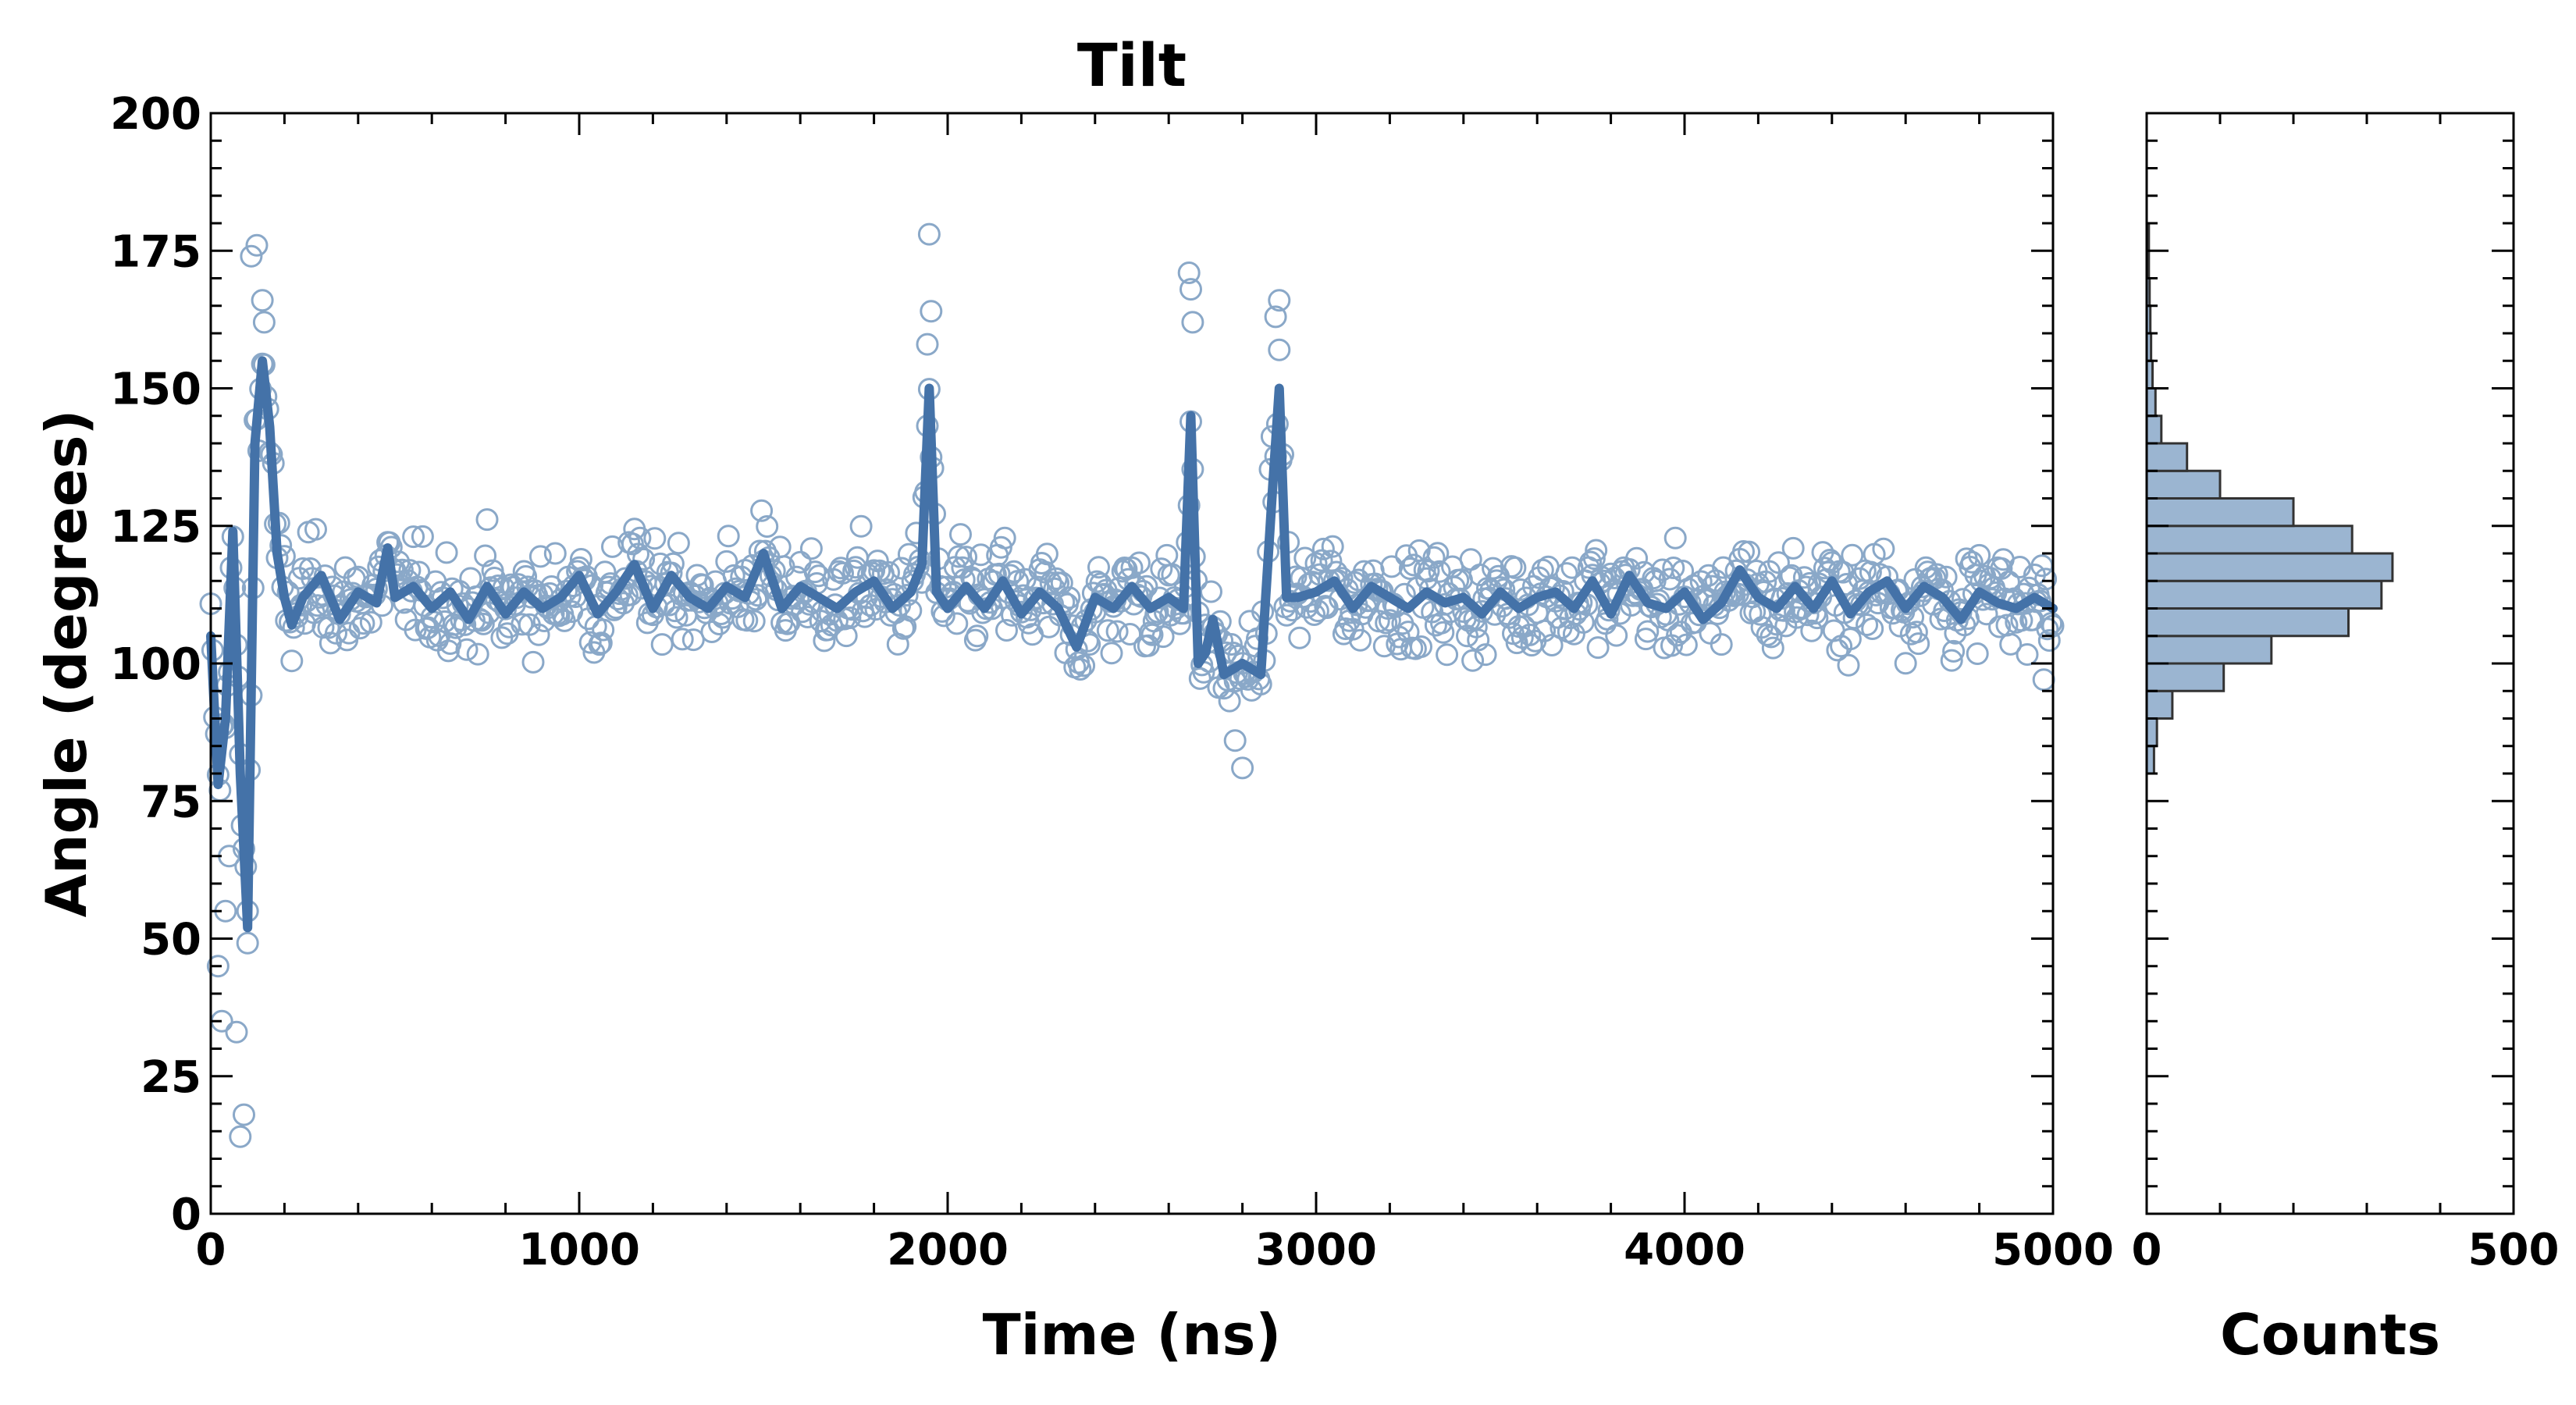 This screenshot has width=2576, height=1405. I want to click on histogram-tick-labels: 0 500, so click(2346, 1250).